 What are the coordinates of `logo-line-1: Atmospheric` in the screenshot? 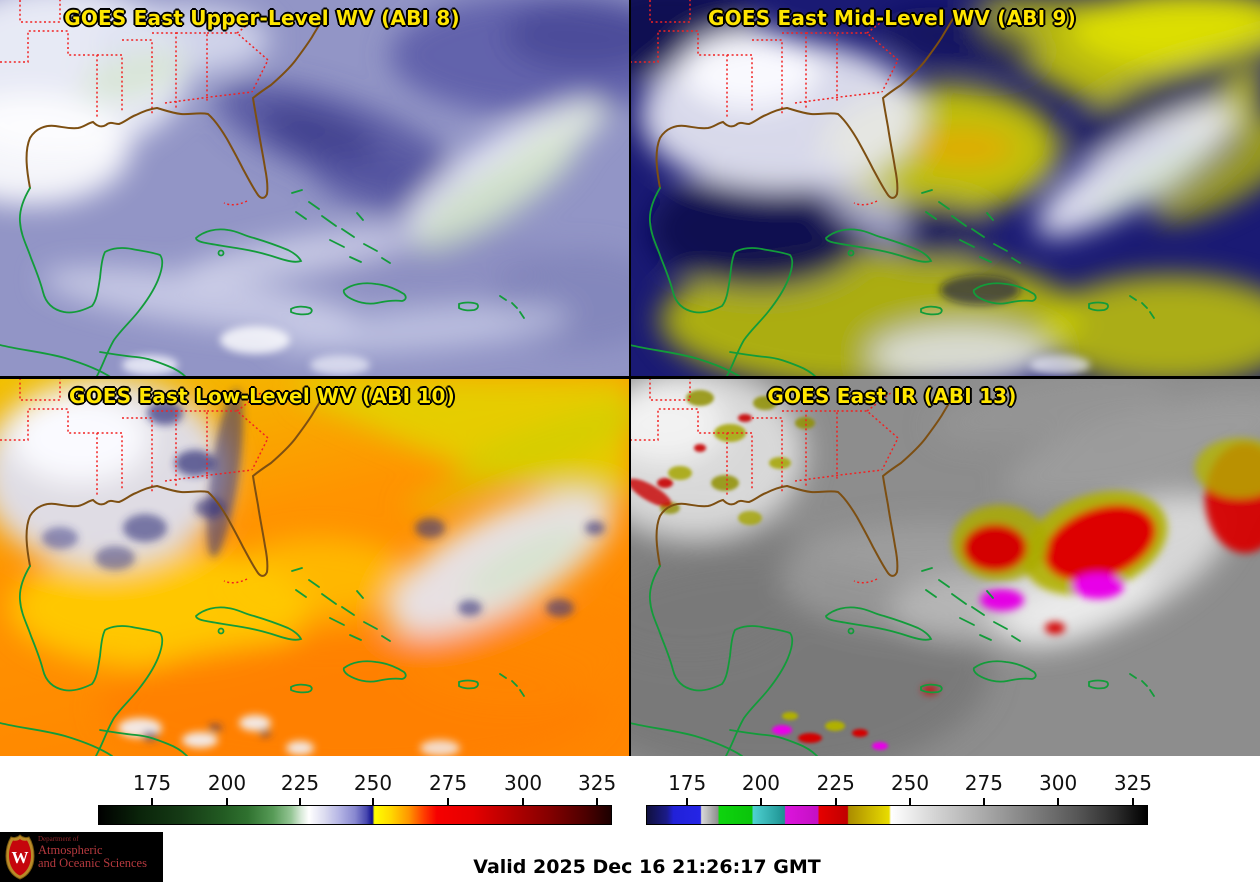 It's located at (70, 850).